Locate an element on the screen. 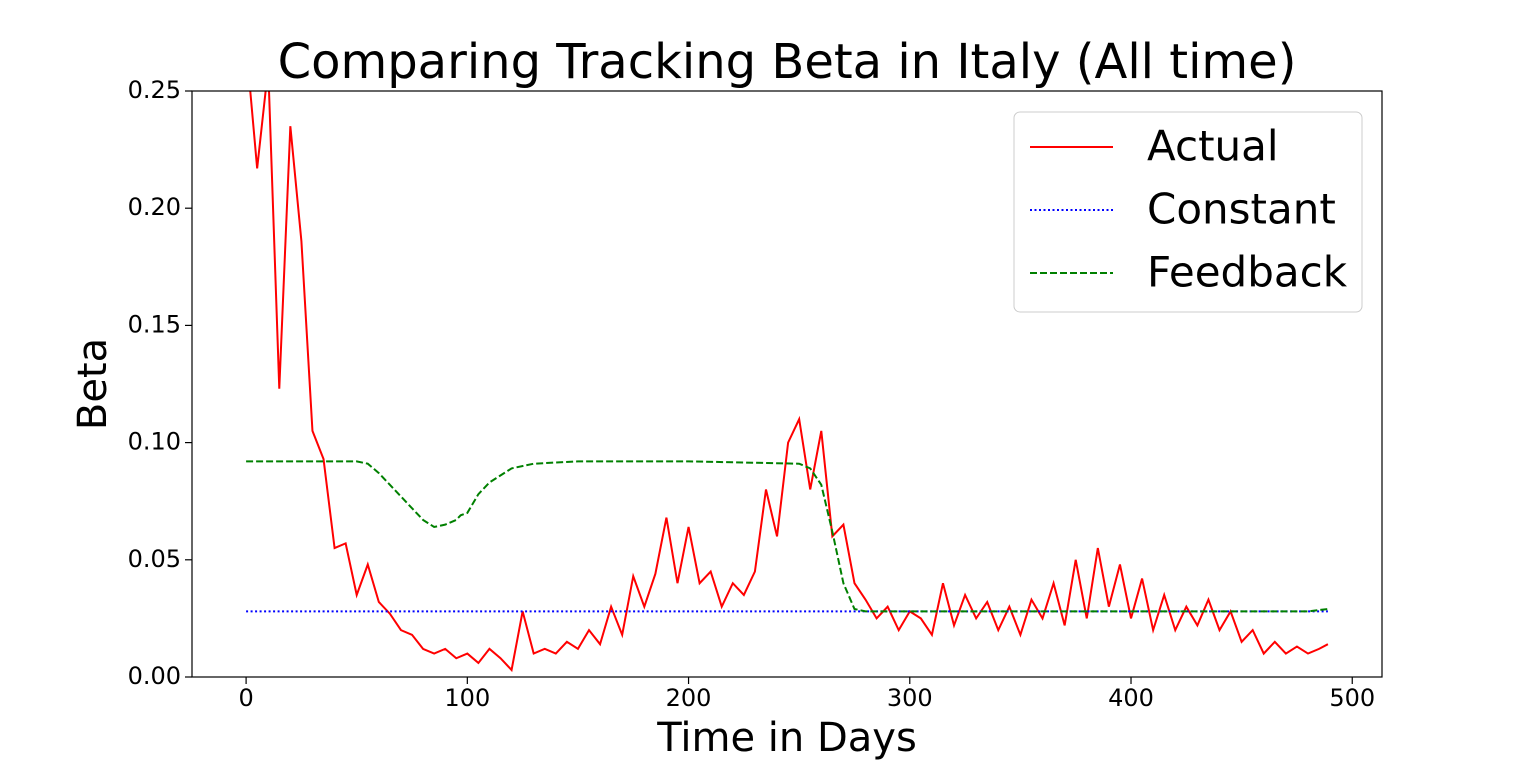  y-tick-label: 0.25 is located at coordinates (154, 90).